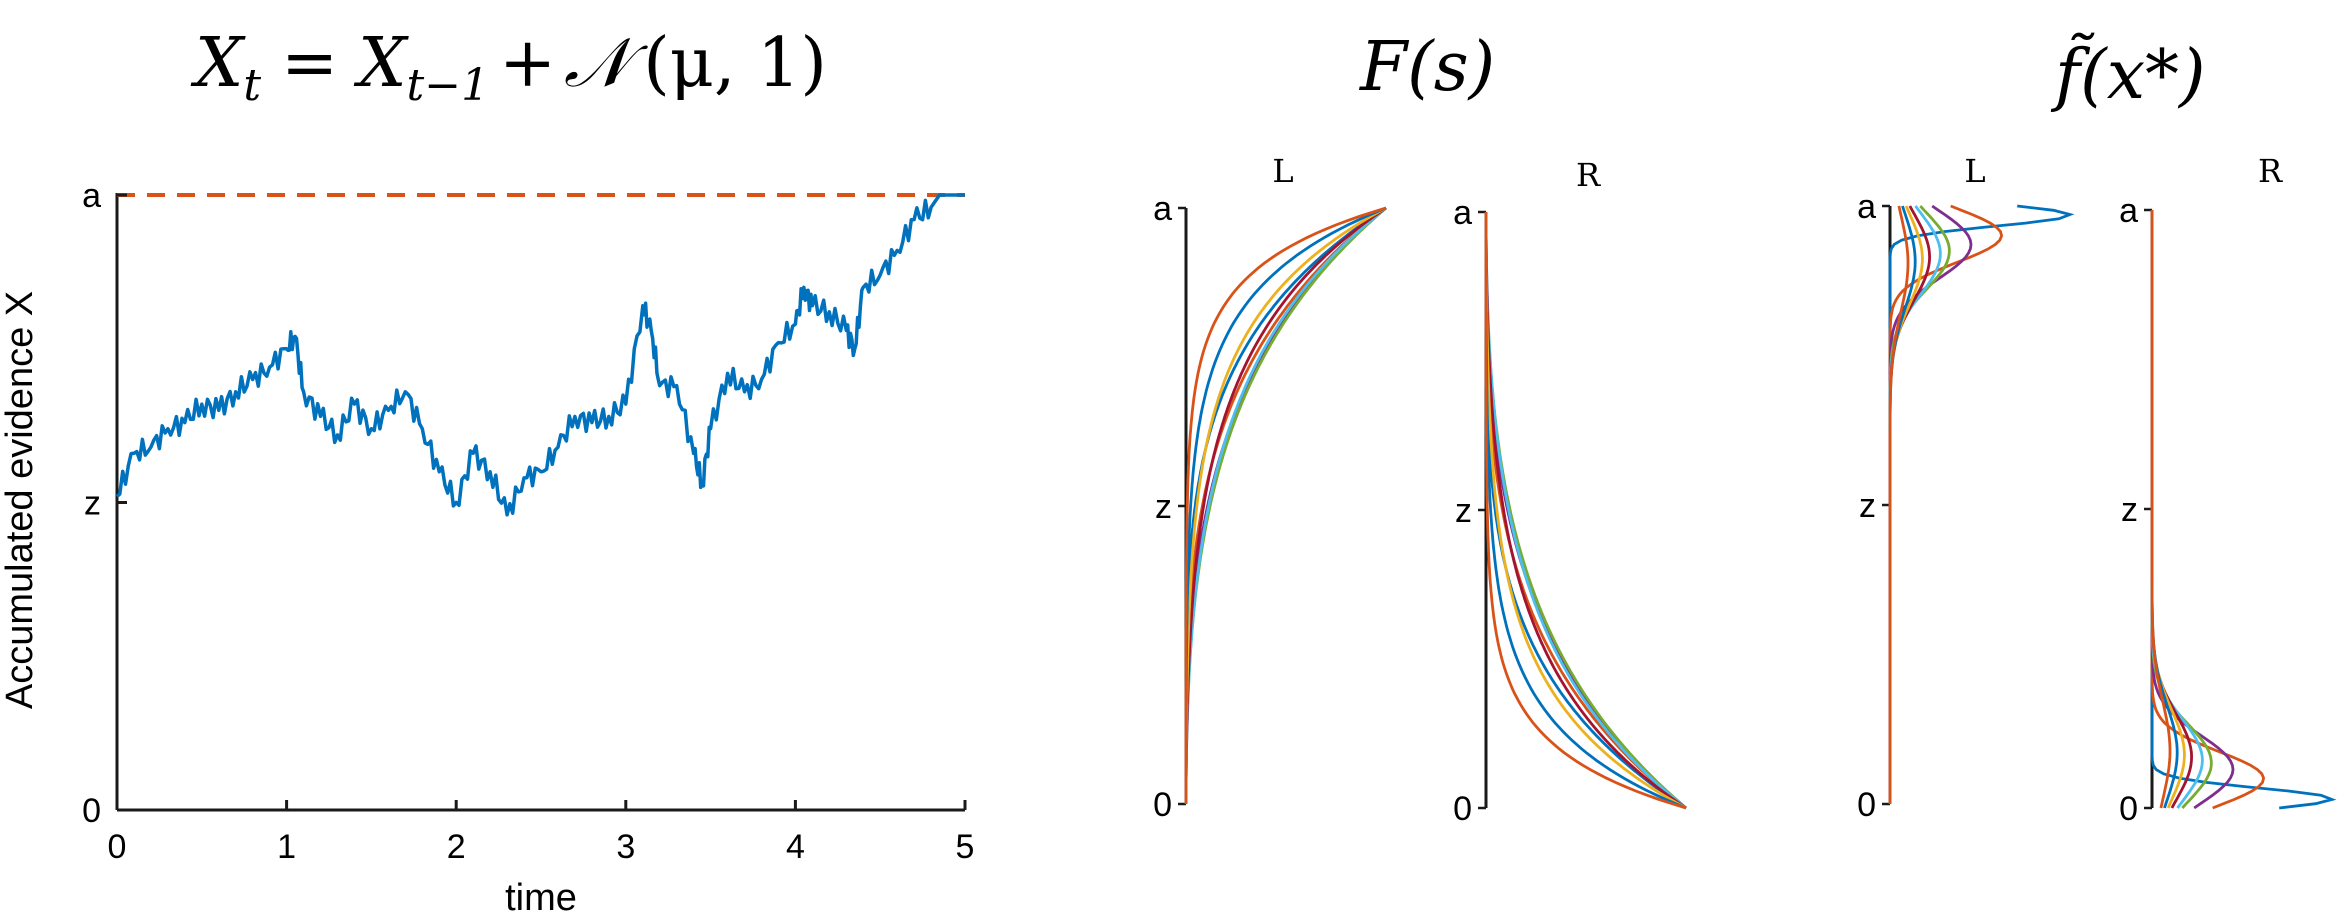 This screenshot has width=2349, height=918. Describe the element at coordinates (795, 847) in the screenshot. I see `walk-x-tick-label: 4` at that location.